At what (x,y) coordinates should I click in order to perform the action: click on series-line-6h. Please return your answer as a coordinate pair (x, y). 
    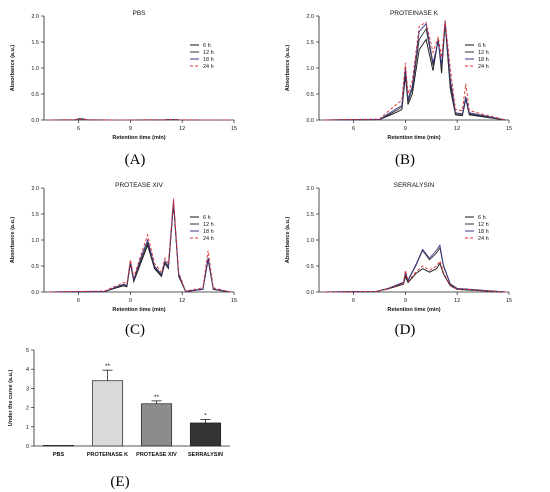
    Looking at the image, I should click on (415, 72).